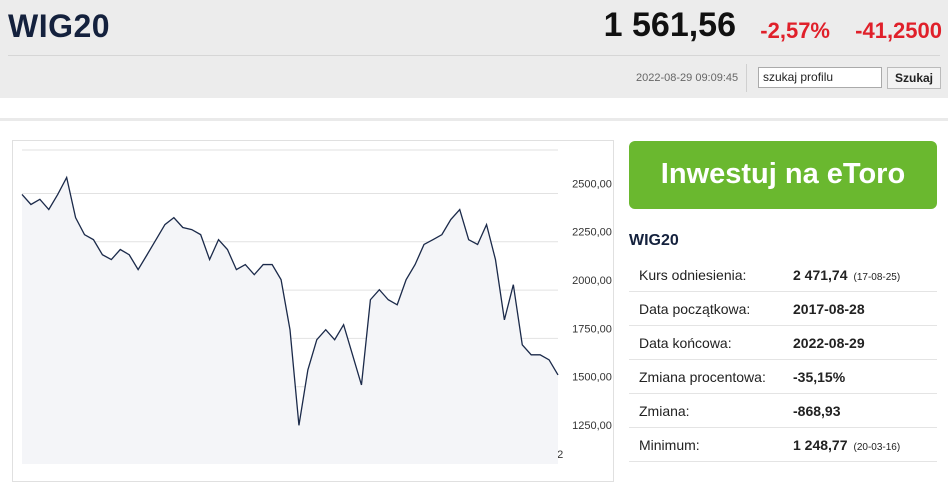 The image size is (948, 482). I want to click on info-row: Minimum: 1 248,77 (20-03-16), so click(783, 445).